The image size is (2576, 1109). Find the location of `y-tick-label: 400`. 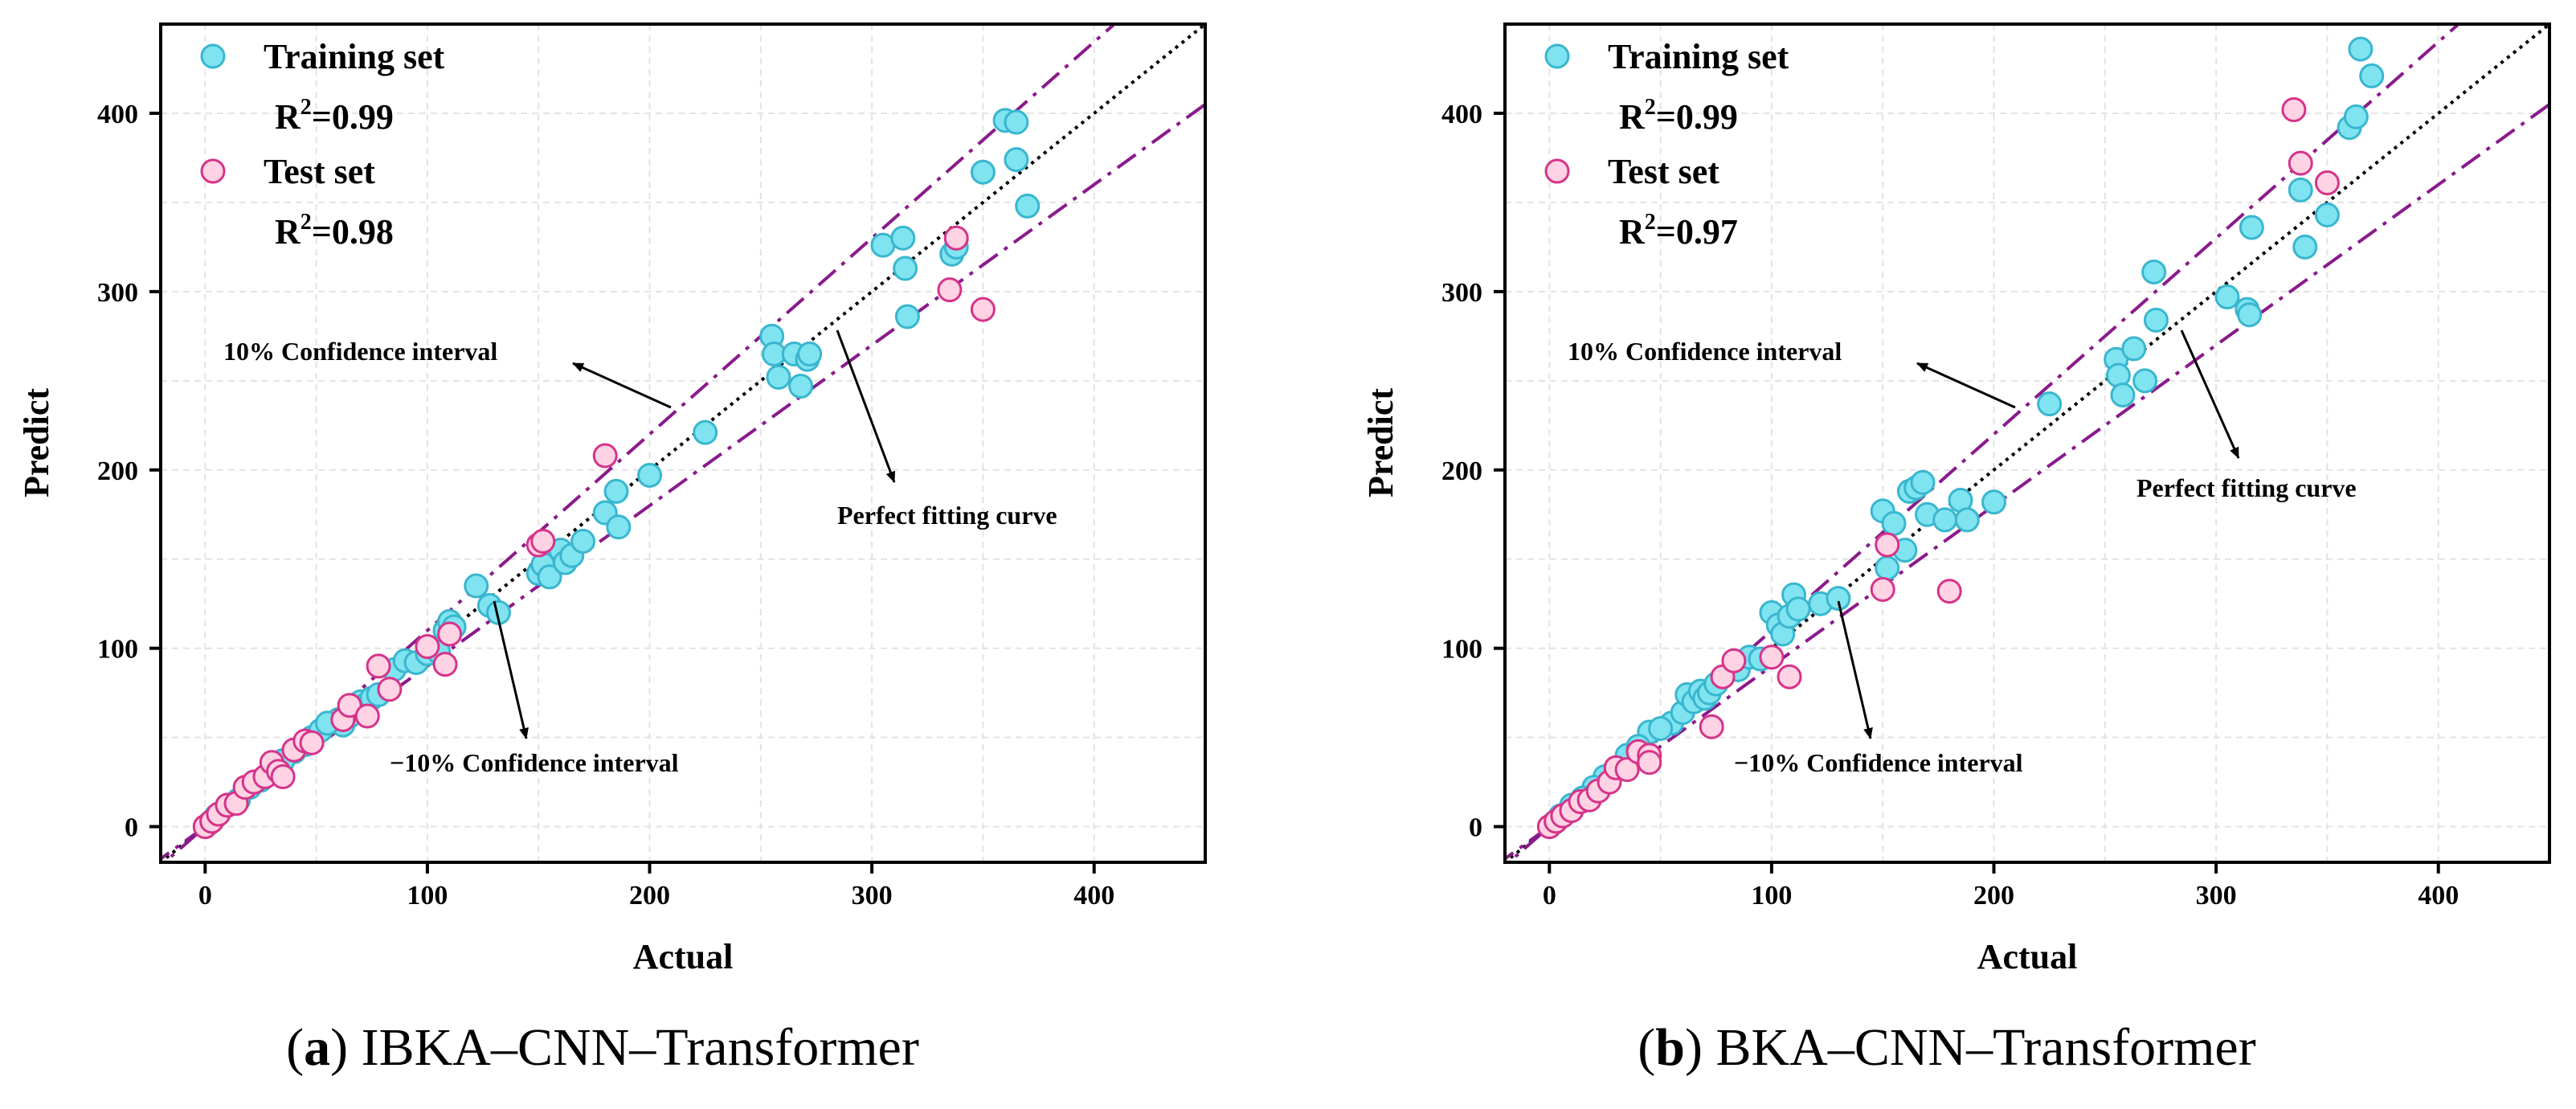

y-tick-label: 400 is located at coordinates (118, 114).